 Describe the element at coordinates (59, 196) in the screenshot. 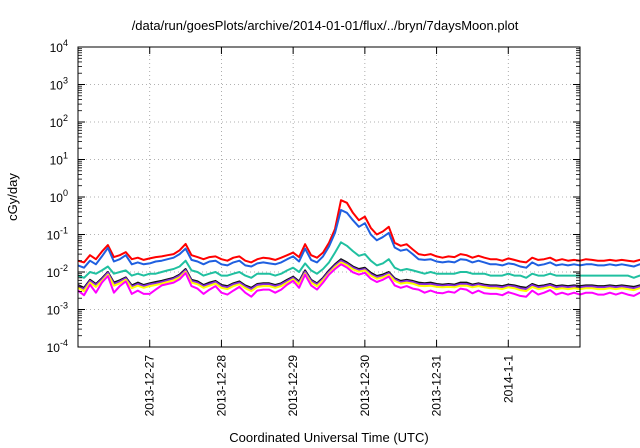

I see `y-tick-label: 10⁰` at that location.